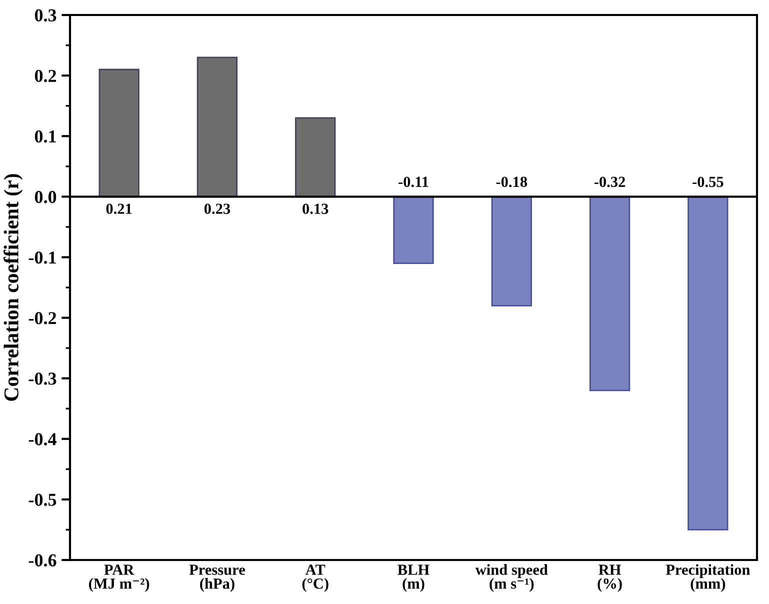 This screenshot has height=604, width=769. I want to click on y-tick-label: 0.0, so click(45, 197).